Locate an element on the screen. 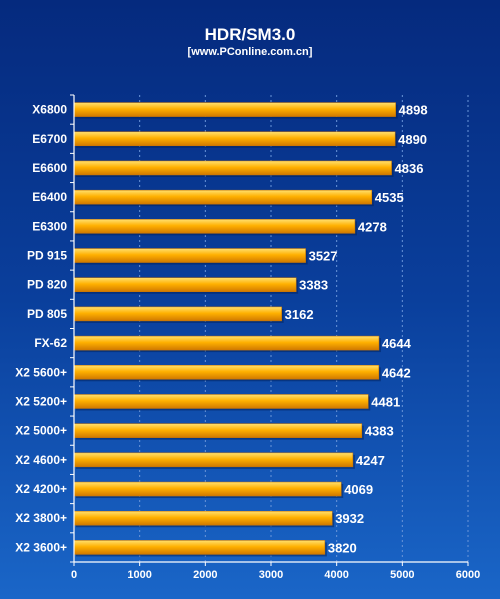  value-label: 4642 is located at coordinates (396, 372).